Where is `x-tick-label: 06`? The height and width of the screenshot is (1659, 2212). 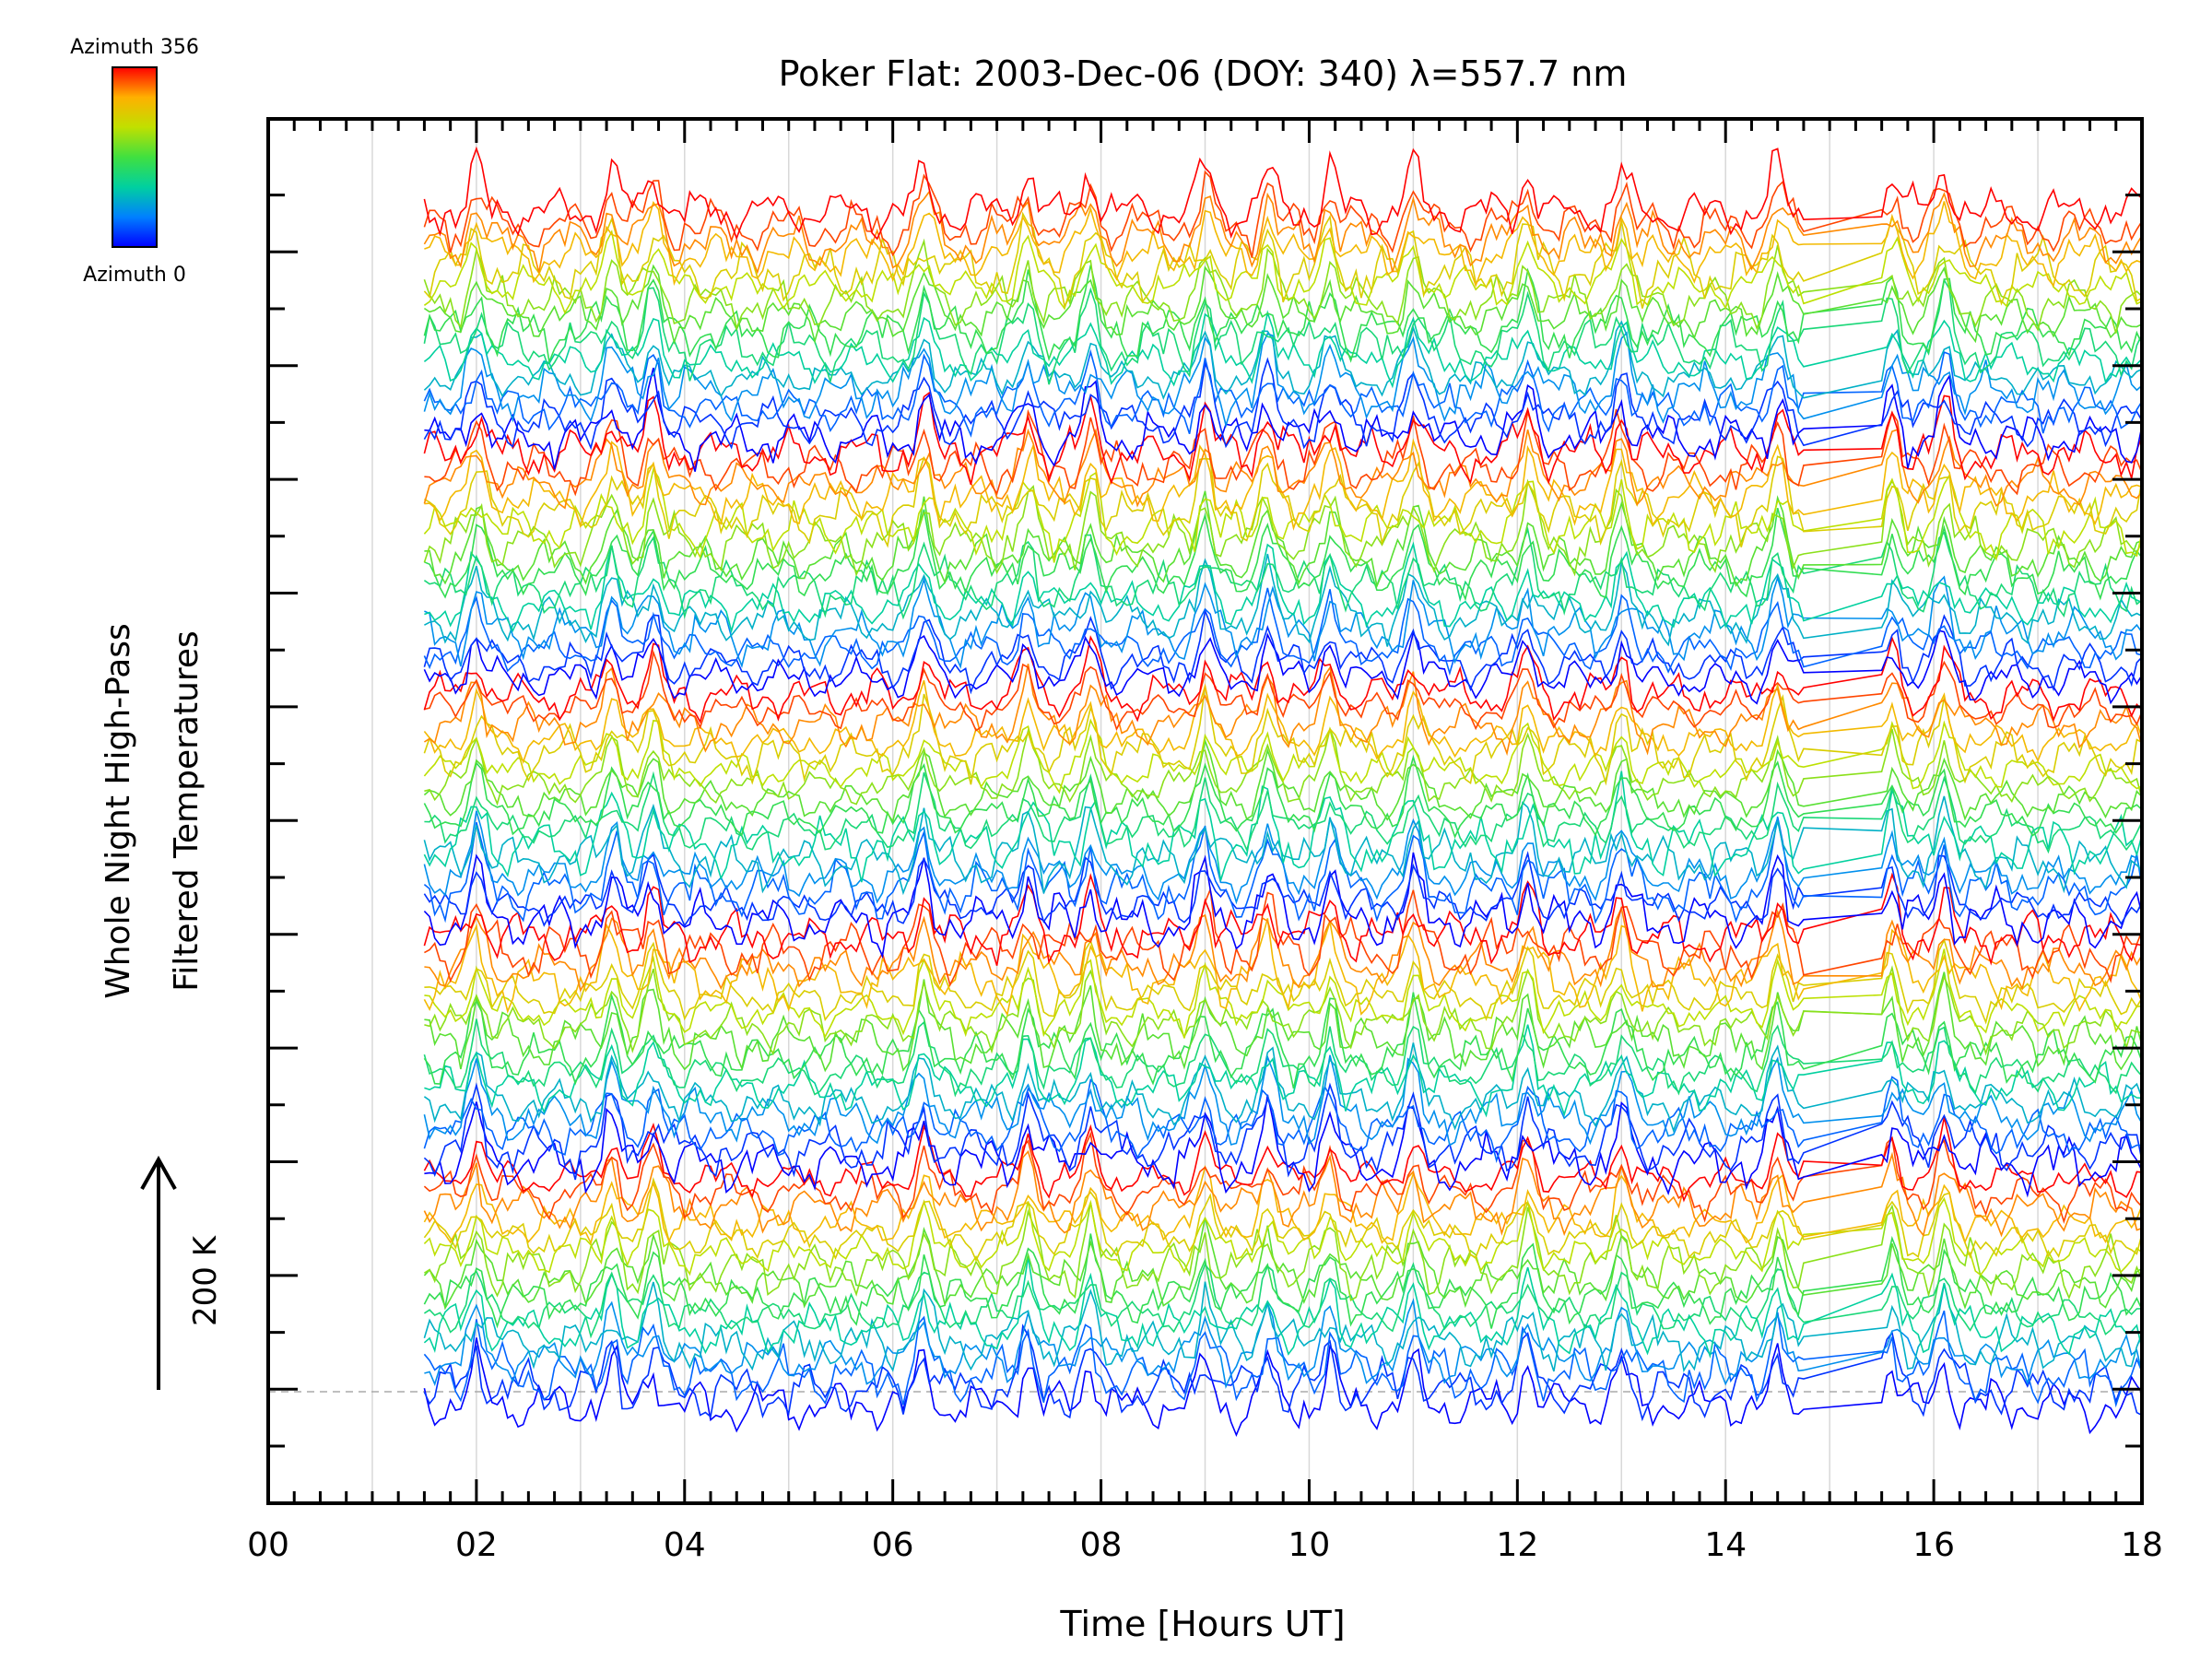 x-tick-label: 06 is located at coordinates (893, 1545).